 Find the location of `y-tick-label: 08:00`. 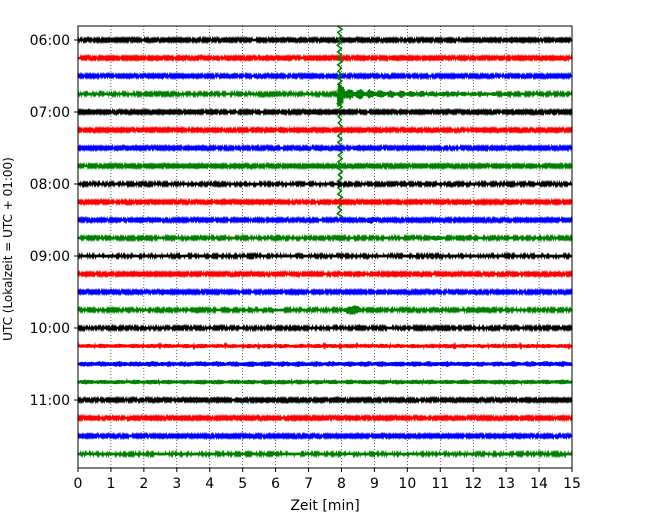

y-tick-label: 08:00 is located at coordinates (50, 185).